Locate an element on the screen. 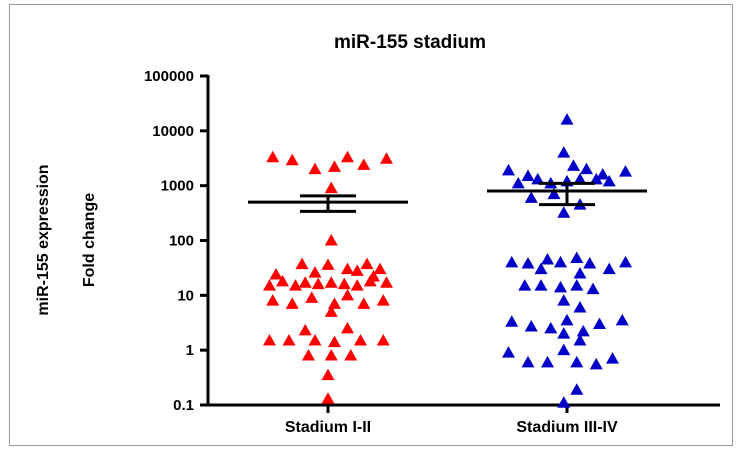 The image size is (745, 452). y-tick-label: 1000 is located at coordinates (177, 186).